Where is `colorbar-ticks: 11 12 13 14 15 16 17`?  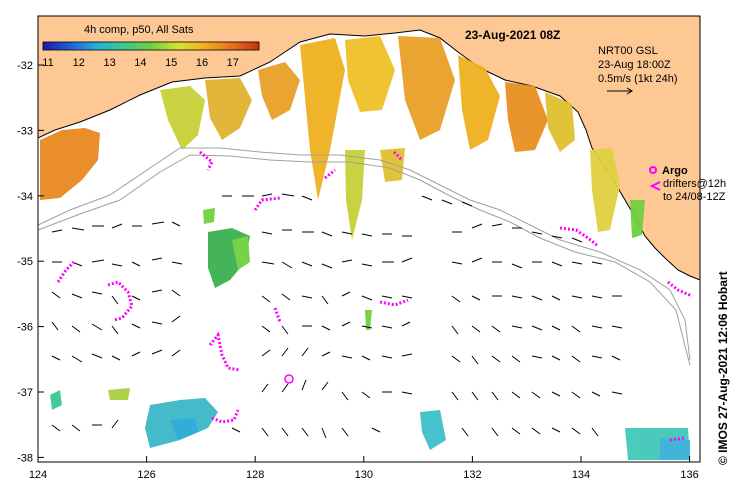
colorbar-ticks: 11 12 13 14 15 16 17 is located at coordinates (140, 63).